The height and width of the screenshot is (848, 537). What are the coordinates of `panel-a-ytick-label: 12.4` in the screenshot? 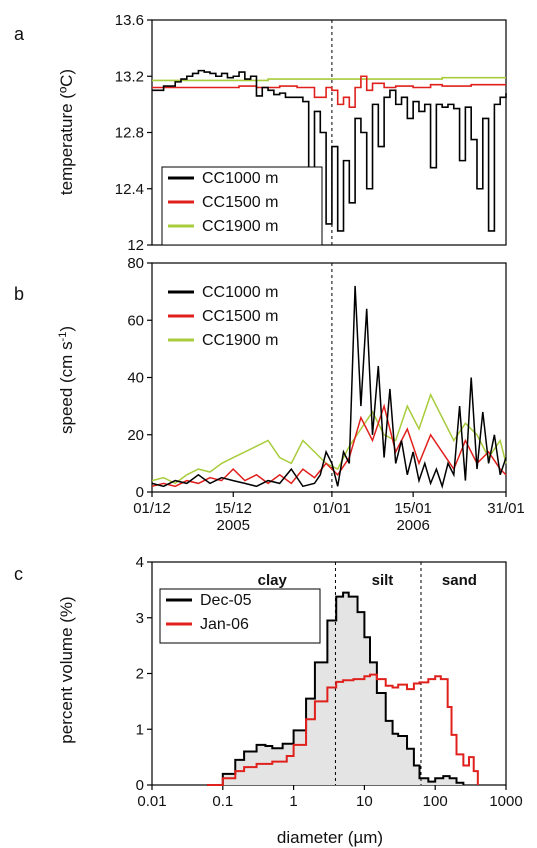 It's located at (129, 189).